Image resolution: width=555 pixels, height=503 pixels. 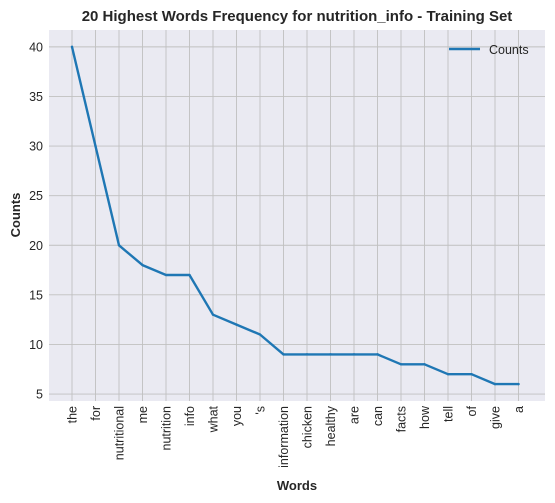 I want to click on x-tick-label: a, so click(x=519, y=409).